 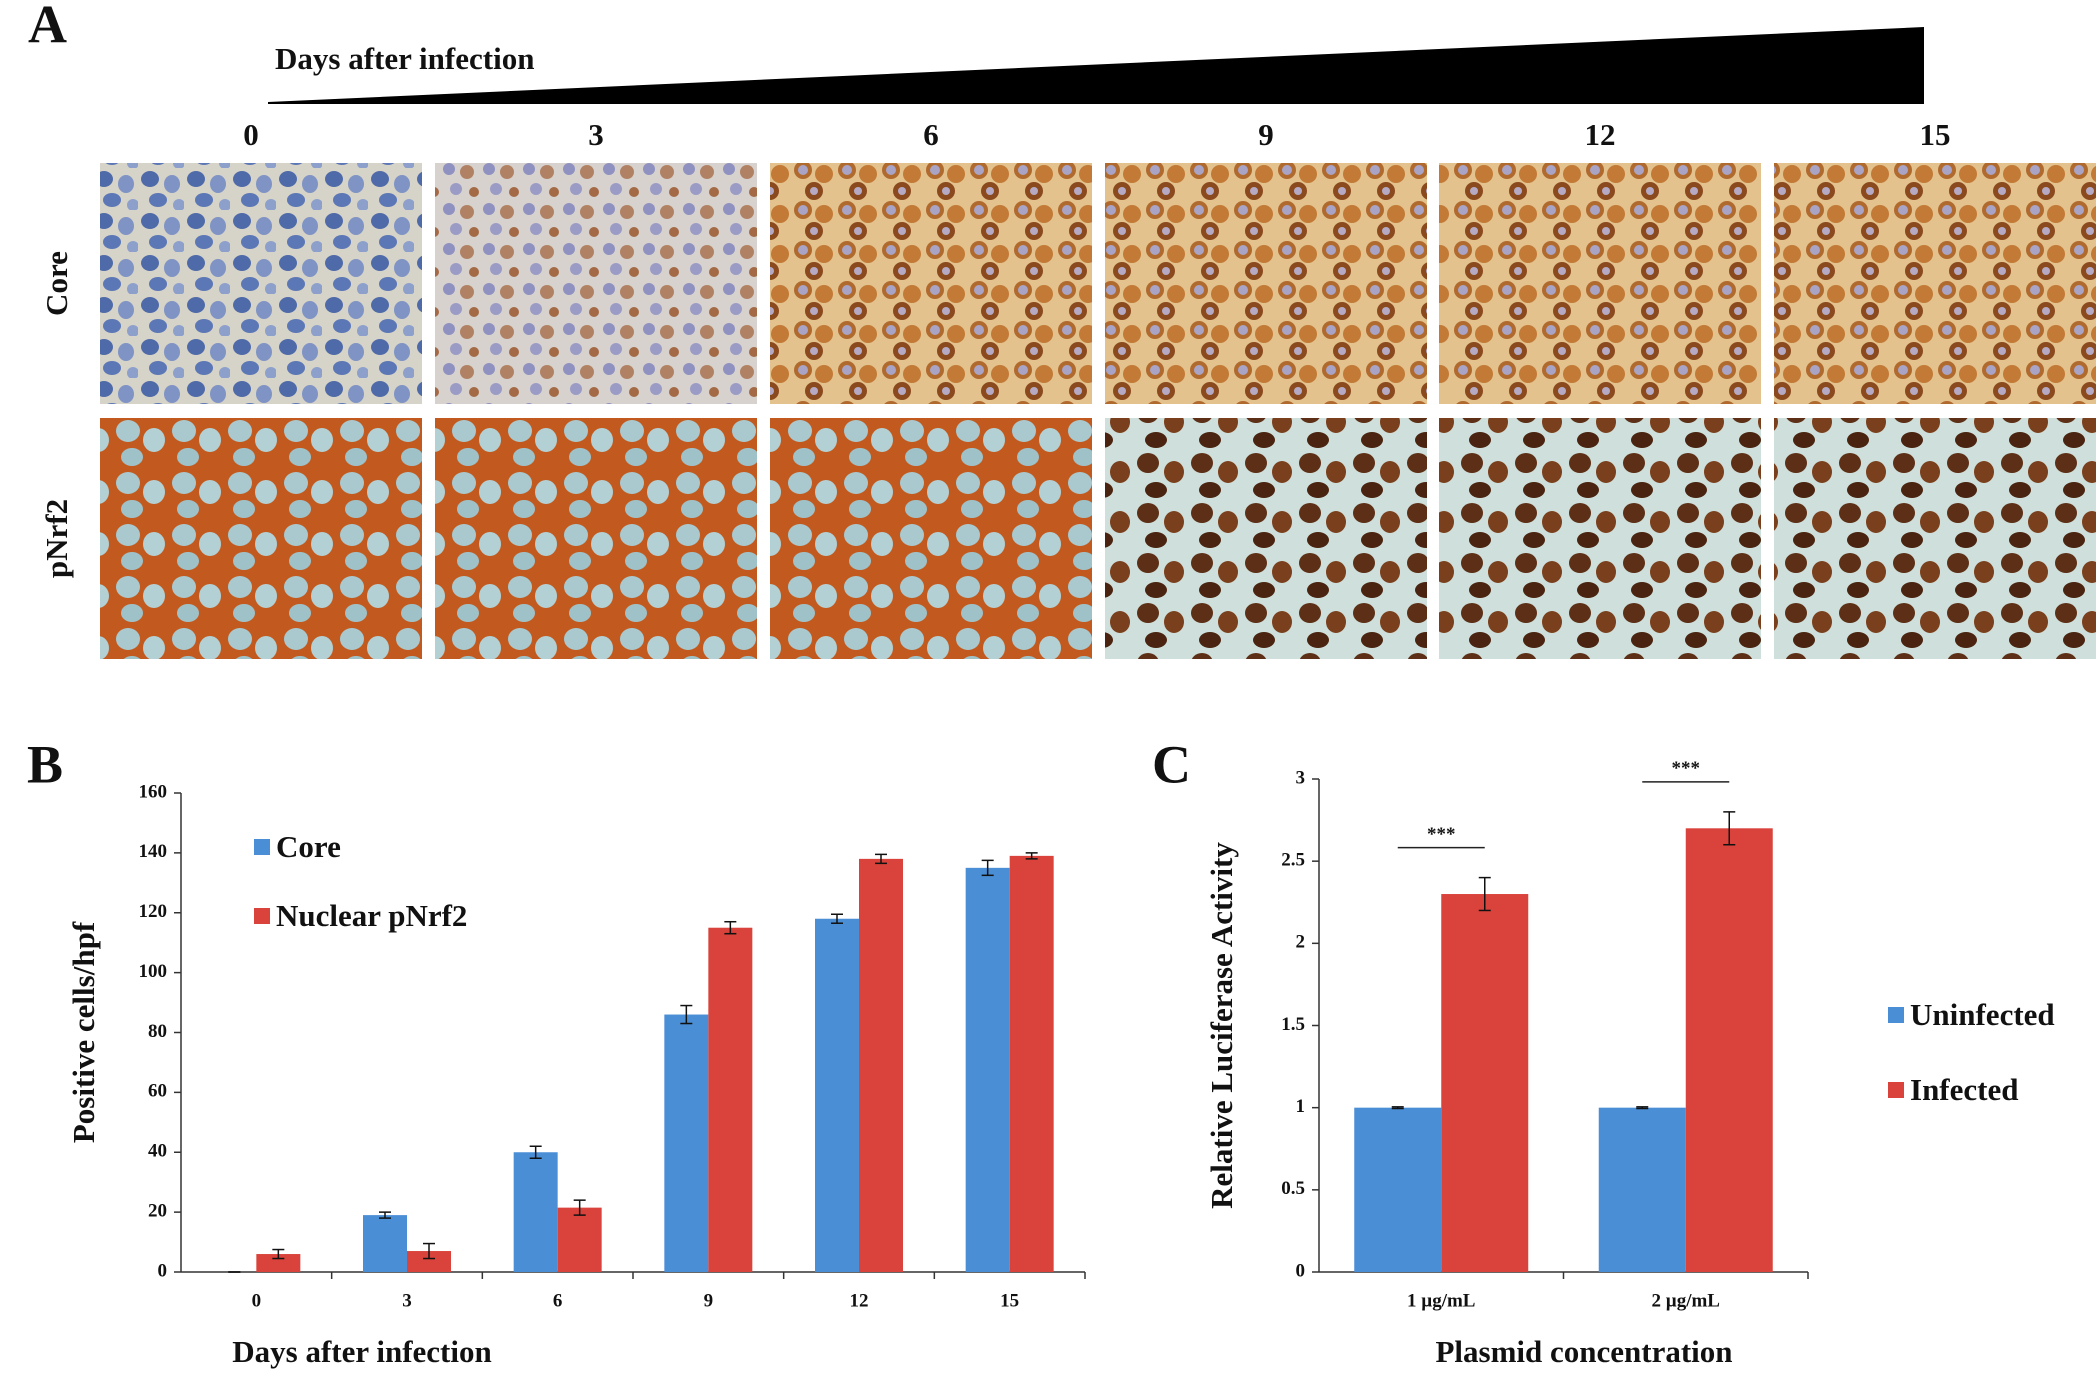 I want to click on y-axis-title: Relative Luciferase Activity, so click(x=1221, y=1025).